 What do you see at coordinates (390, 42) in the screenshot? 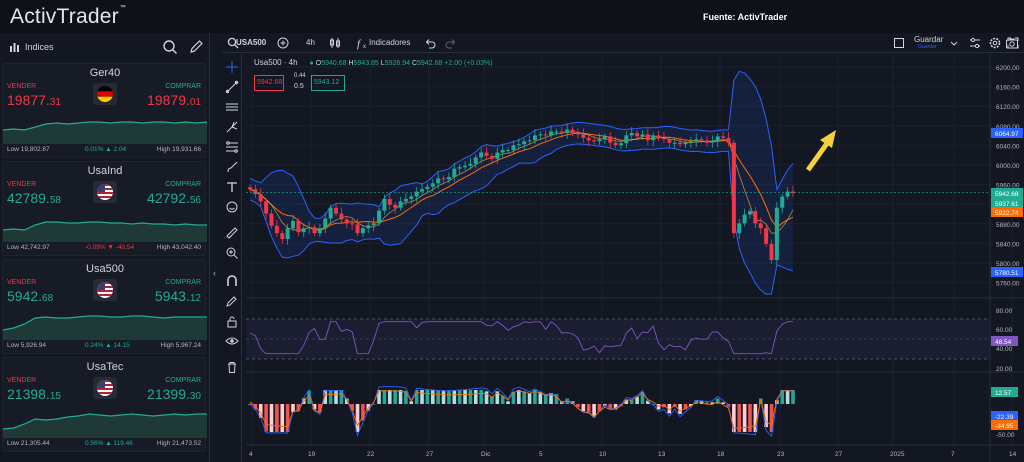
I see `indicators-button: Indicadores` at bounding box center [390, 42].